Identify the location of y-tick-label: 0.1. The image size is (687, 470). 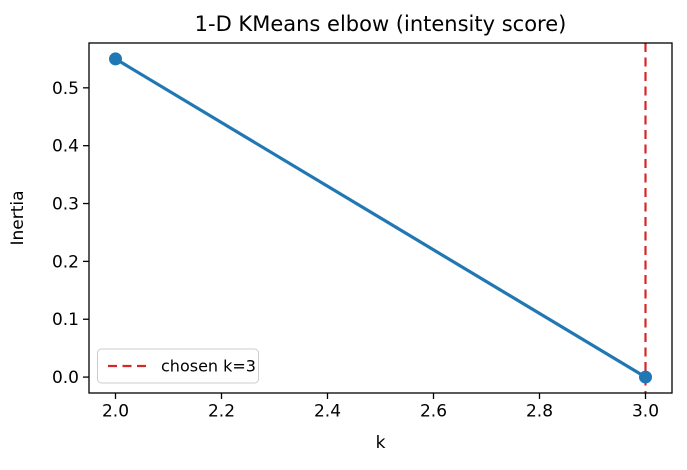
(65, 320).